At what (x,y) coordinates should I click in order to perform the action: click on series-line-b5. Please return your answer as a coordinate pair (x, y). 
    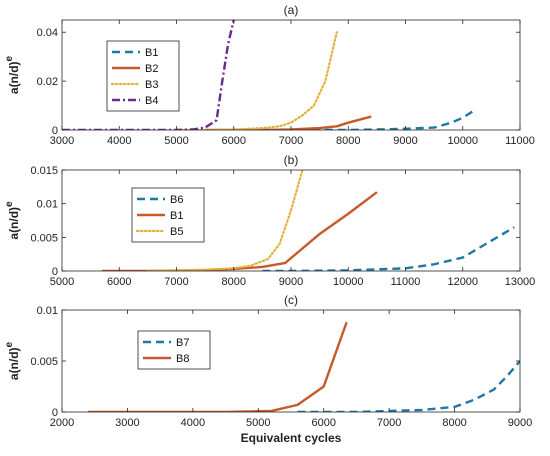
    Looking at the image, I should click on (225, 220).